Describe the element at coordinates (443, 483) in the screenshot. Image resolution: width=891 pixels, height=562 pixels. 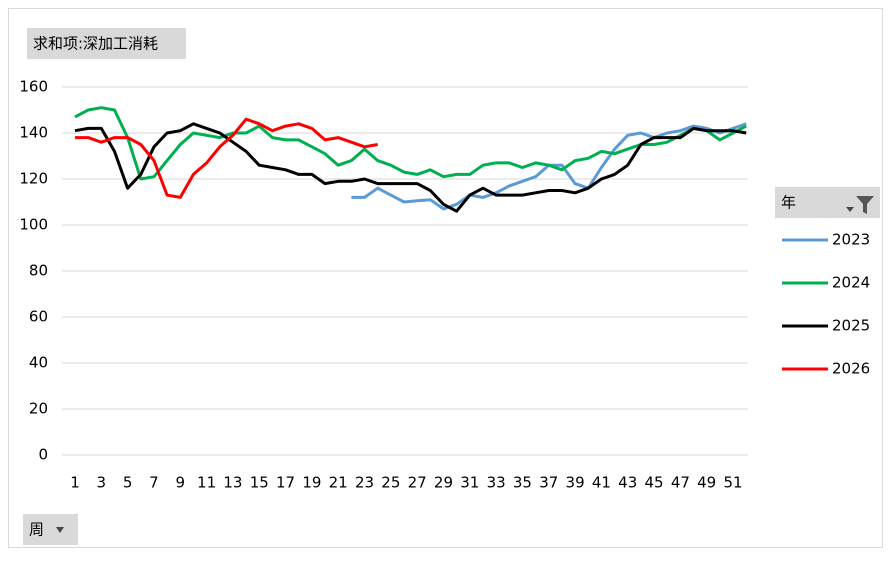
I see `x-tick-label: 29` at that location.